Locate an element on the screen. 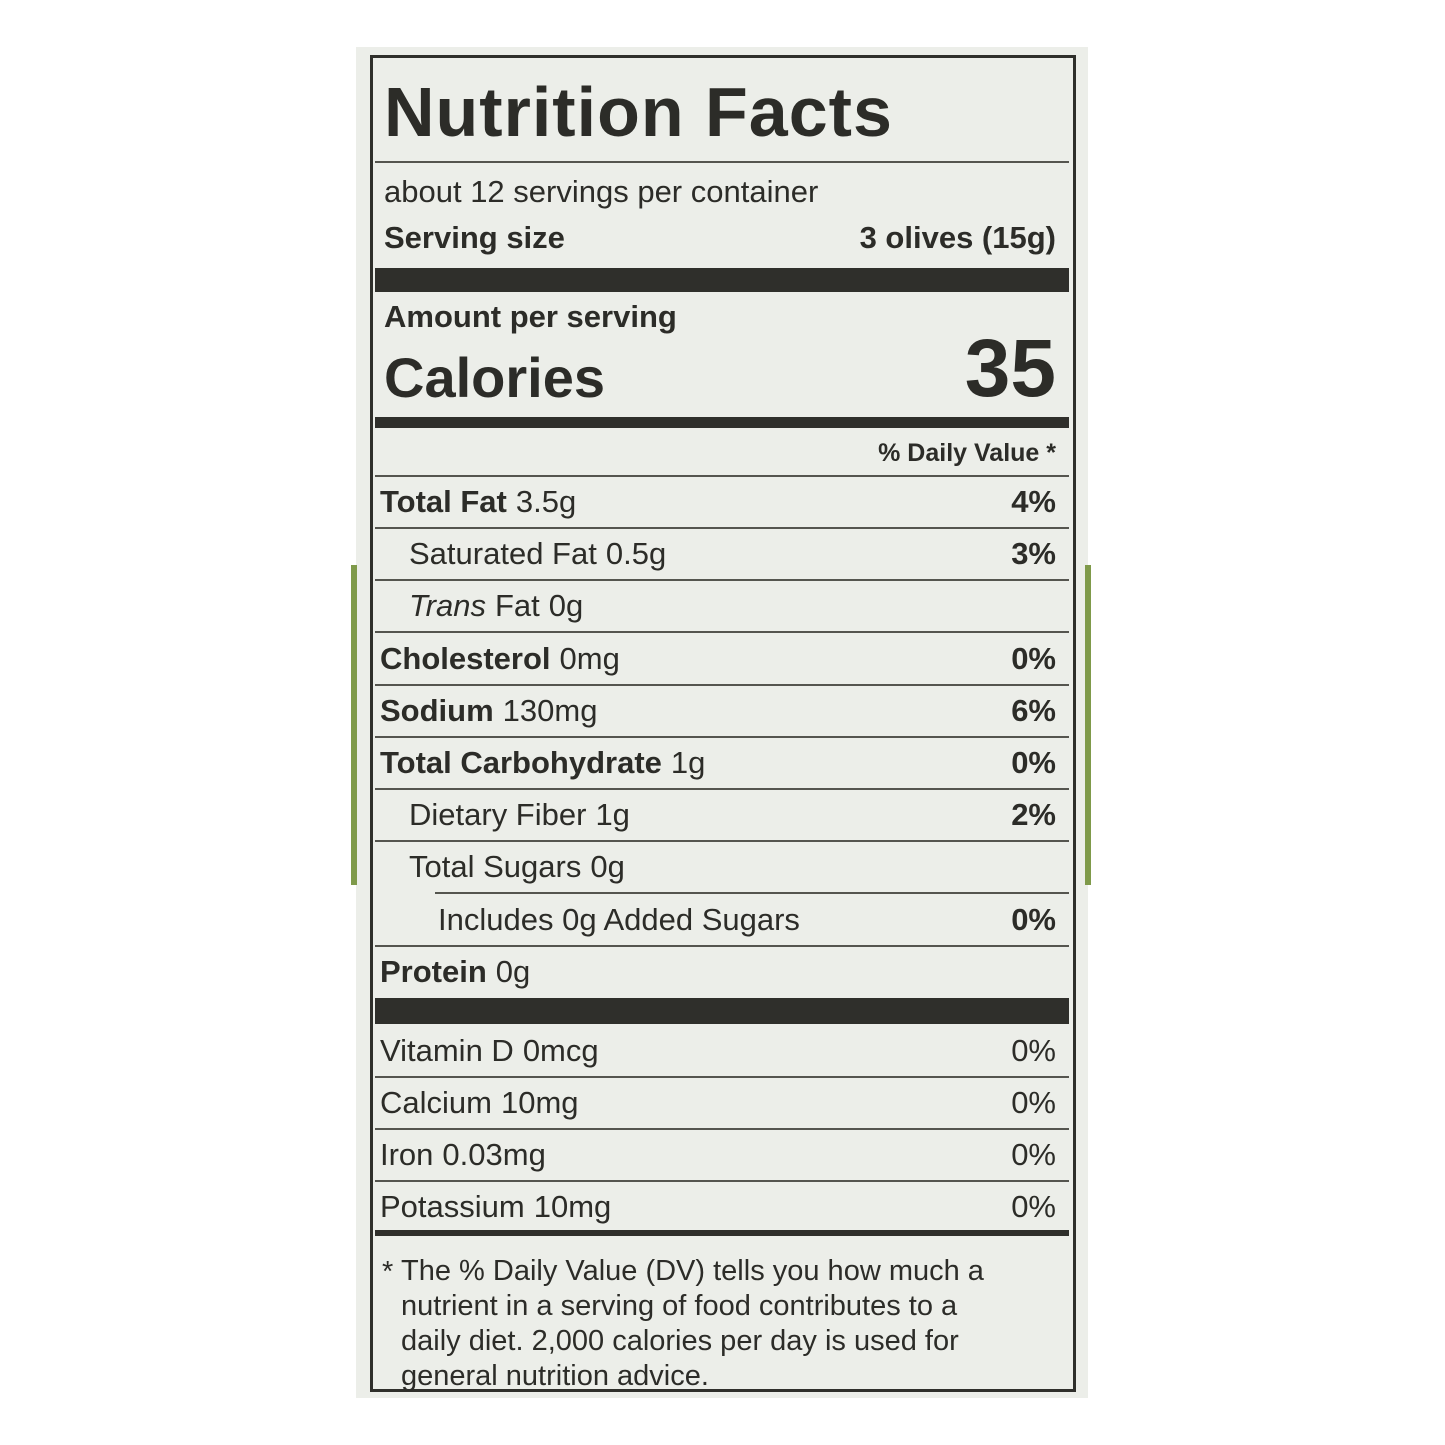 The image size is (1445, 1445). nutrient-row: Trans Fat 0g is located at coordinates (718, 606).